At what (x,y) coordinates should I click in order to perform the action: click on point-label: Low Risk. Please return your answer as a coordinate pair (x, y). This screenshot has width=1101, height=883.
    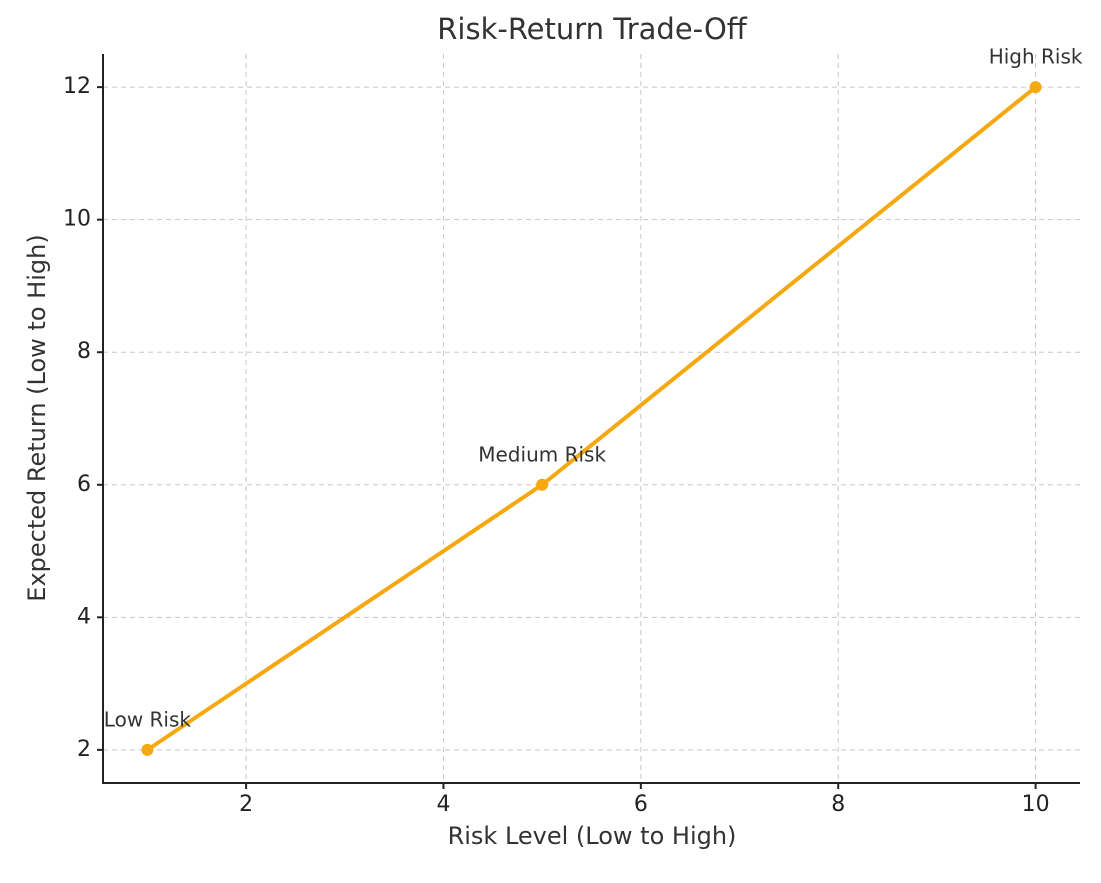
    Looking at the image, I should click on (148, 719).